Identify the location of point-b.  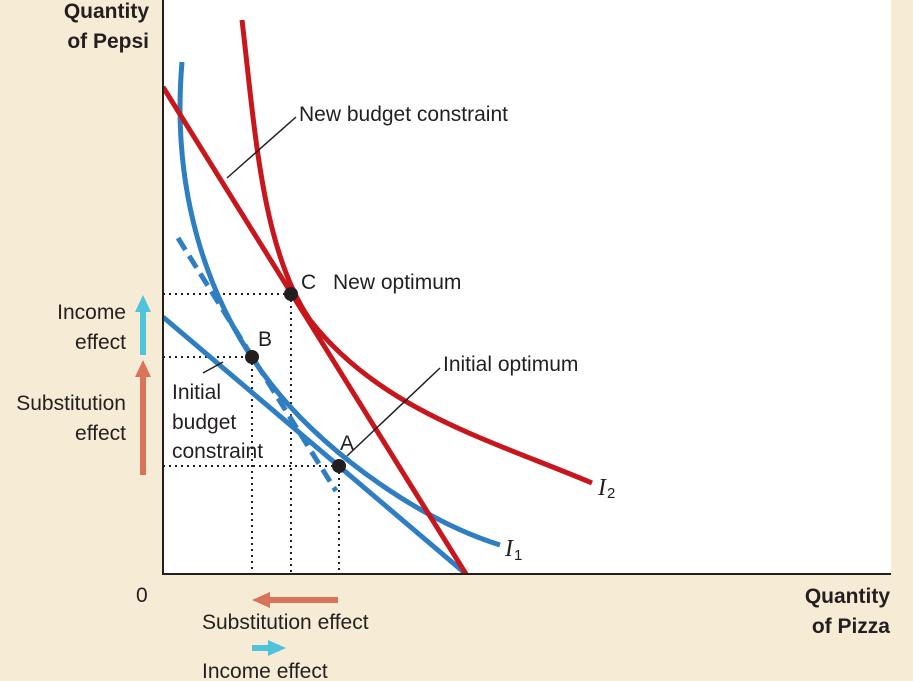
(252, 357).